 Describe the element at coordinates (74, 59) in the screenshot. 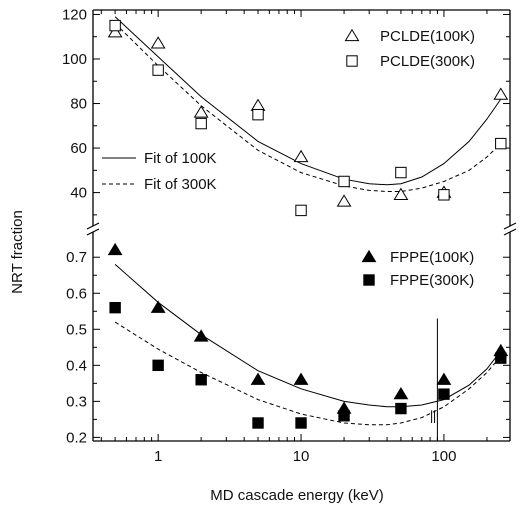

I see `y-tick-label: 100` at that location.